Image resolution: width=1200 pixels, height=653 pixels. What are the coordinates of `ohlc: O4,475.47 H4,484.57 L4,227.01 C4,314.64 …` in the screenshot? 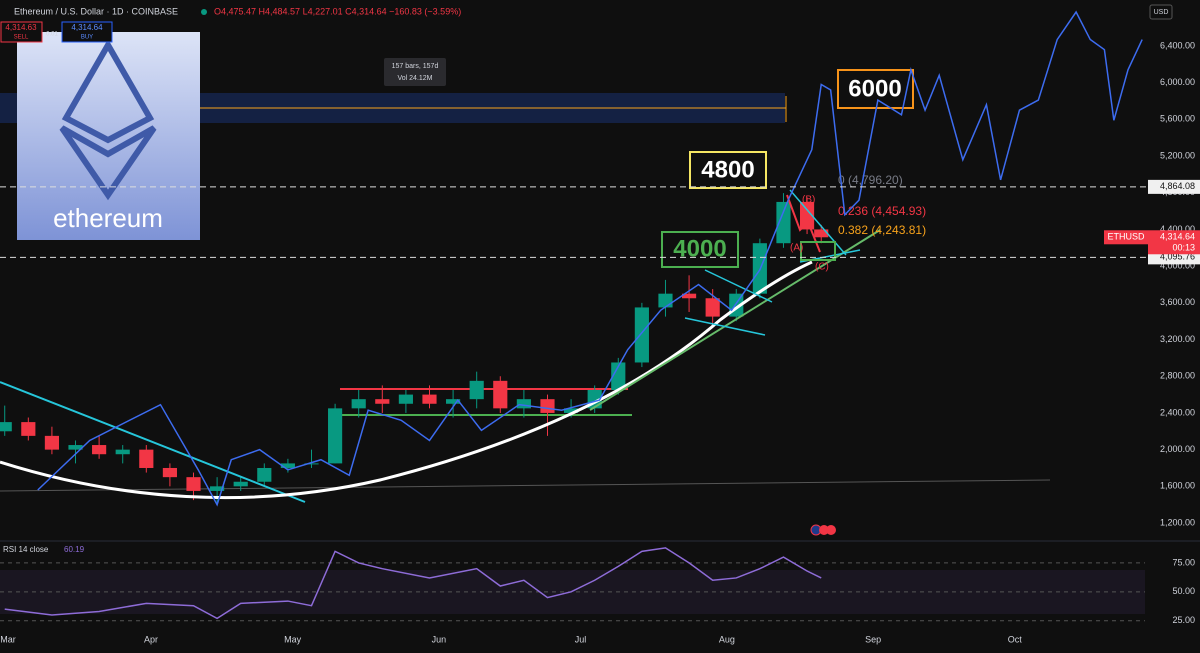 It's located at (337, 11).